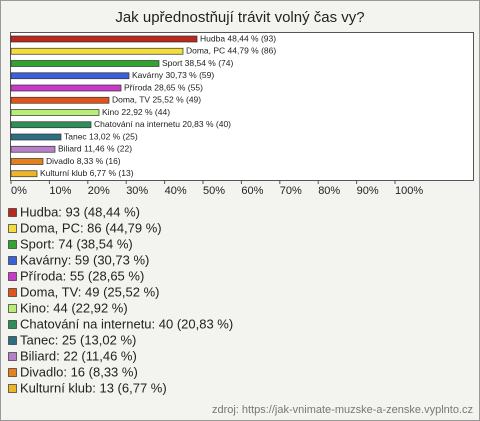 The width and height of the screenshot is (480, 421). I want to click on value-label: Kavárny 30,73 % (59), so click(173, 75).